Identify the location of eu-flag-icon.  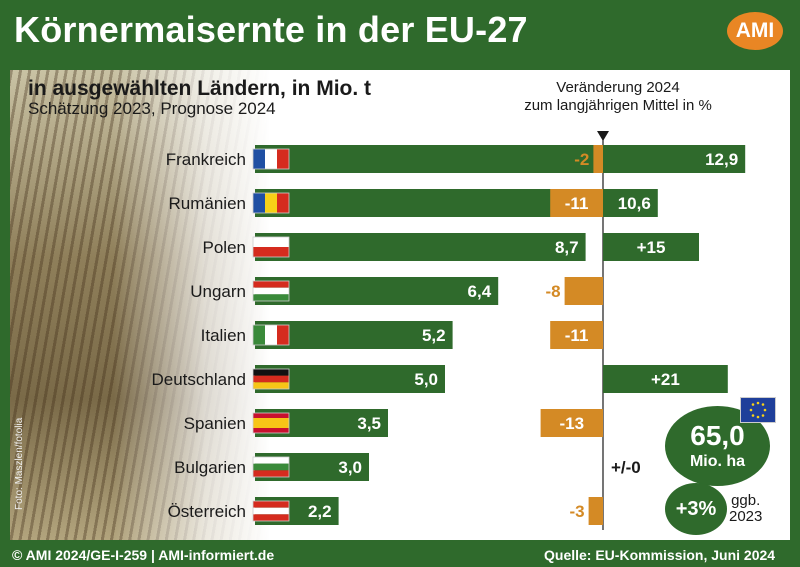
(758, 410).